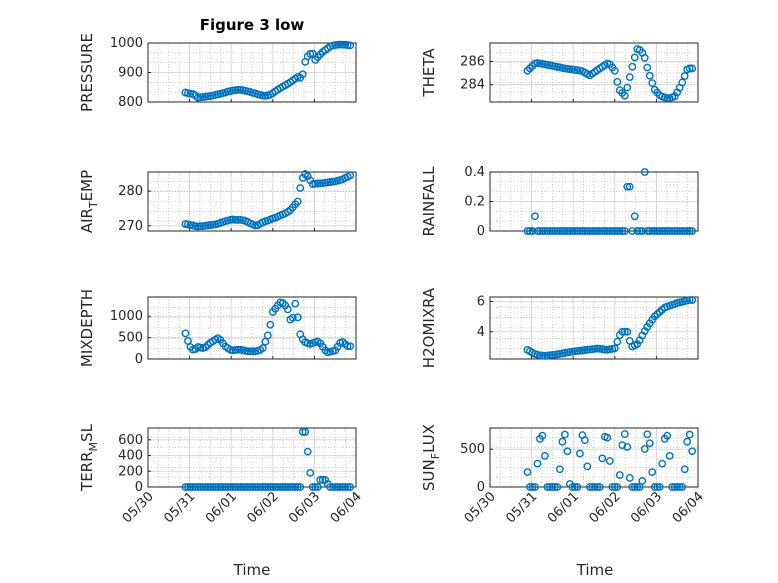  I want to click on y-tick-label: 284, so click(472, 85).